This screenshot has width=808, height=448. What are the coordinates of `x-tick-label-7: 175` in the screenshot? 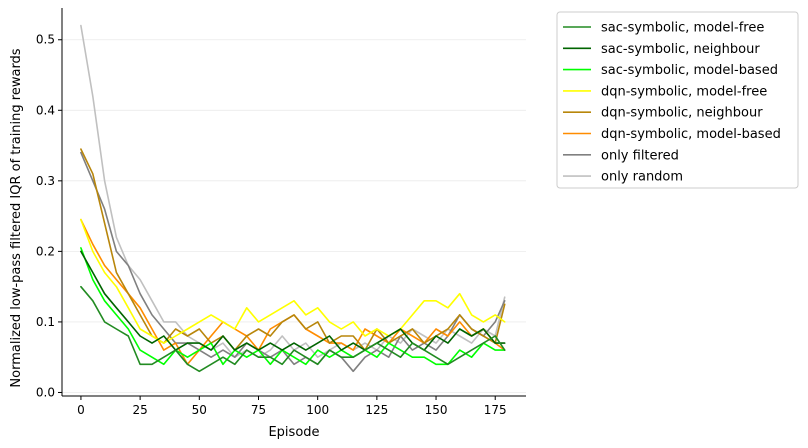 It's located at (495, 410).